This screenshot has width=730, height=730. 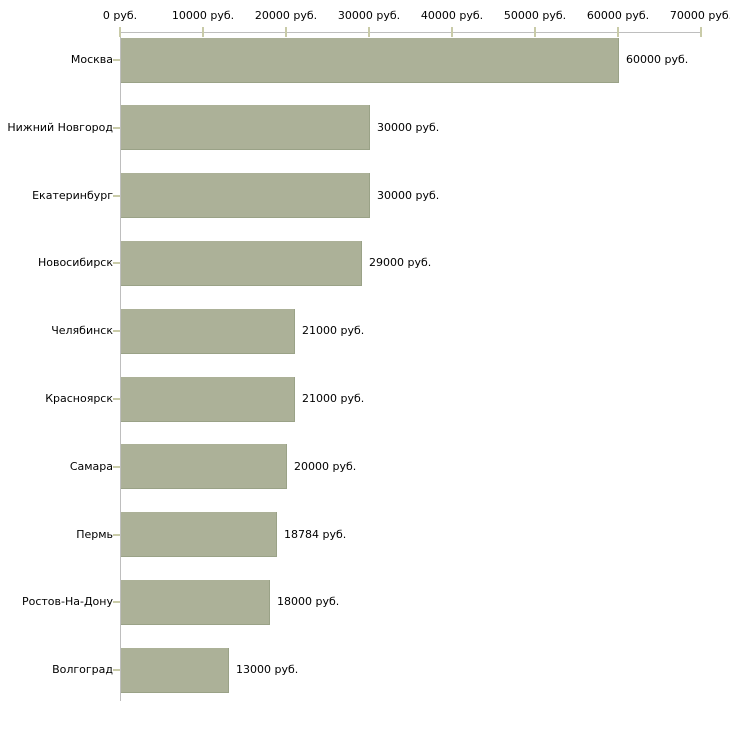 What do you see at coordinates (203, 15) in the screenshot?
I see `x-axis-tick-label: 10000 руб.` at bounding box center [203, 15].